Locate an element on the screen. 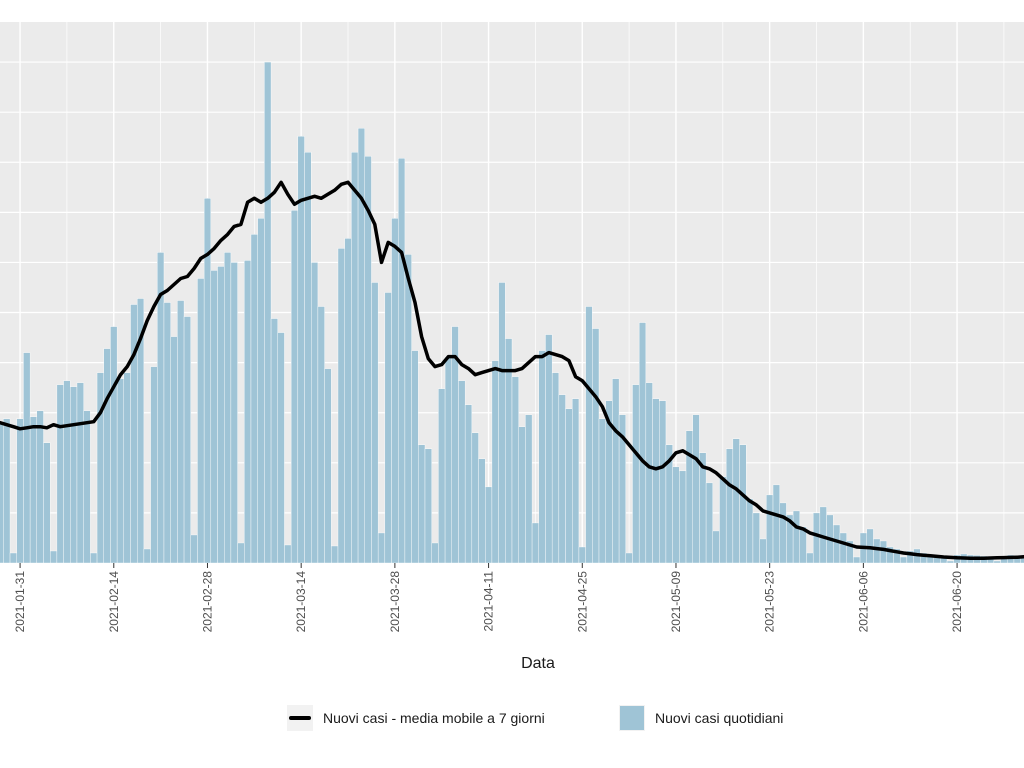  x-tick-label: 2021-06-06 is located at coordinates (863, 602).